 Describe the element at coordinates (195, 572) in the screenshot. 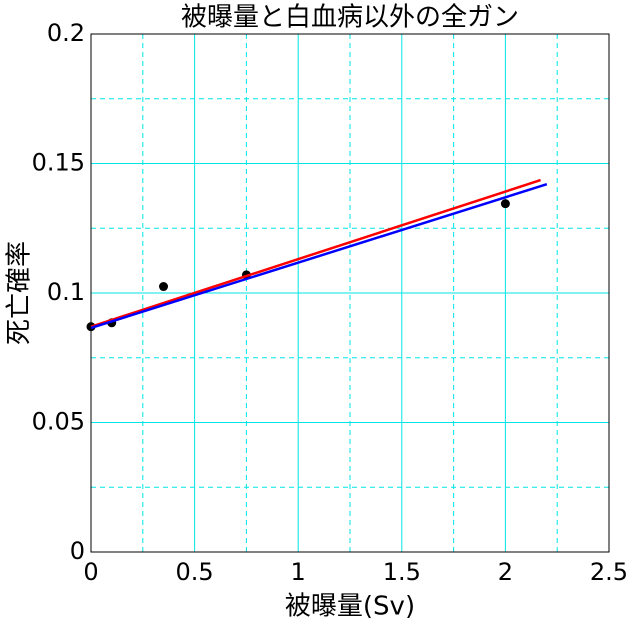

I see `x-tick-label: 0.5` at that location.